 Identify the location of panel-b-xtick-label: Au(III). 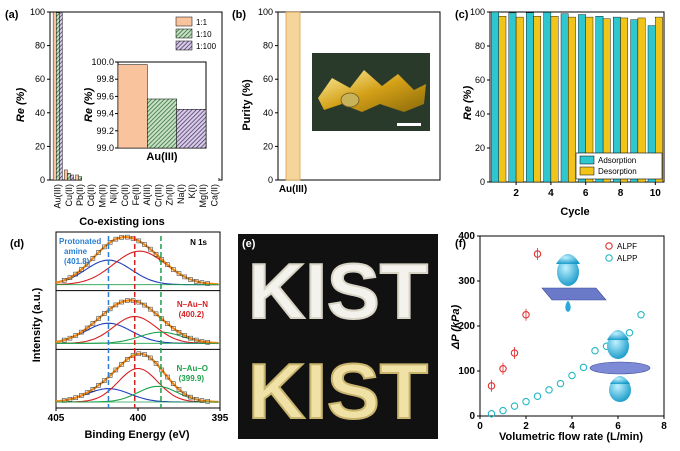
(293, 189).